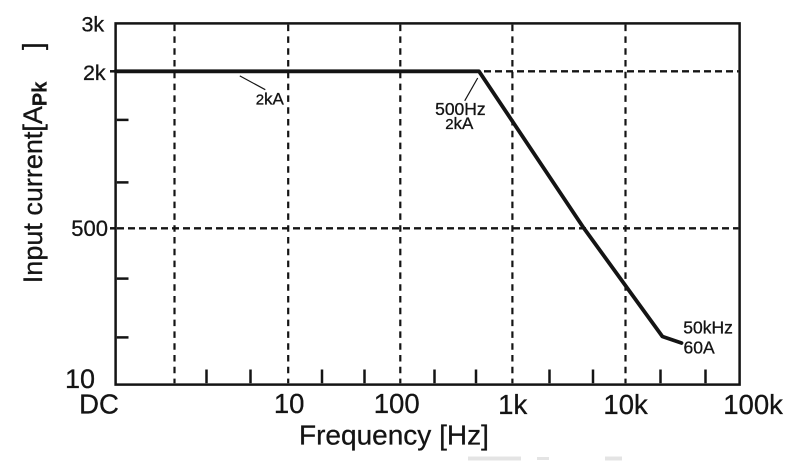 The image size is (795, 461). I want to click on svg-text: Frequency [Hz], so click(394, 434).